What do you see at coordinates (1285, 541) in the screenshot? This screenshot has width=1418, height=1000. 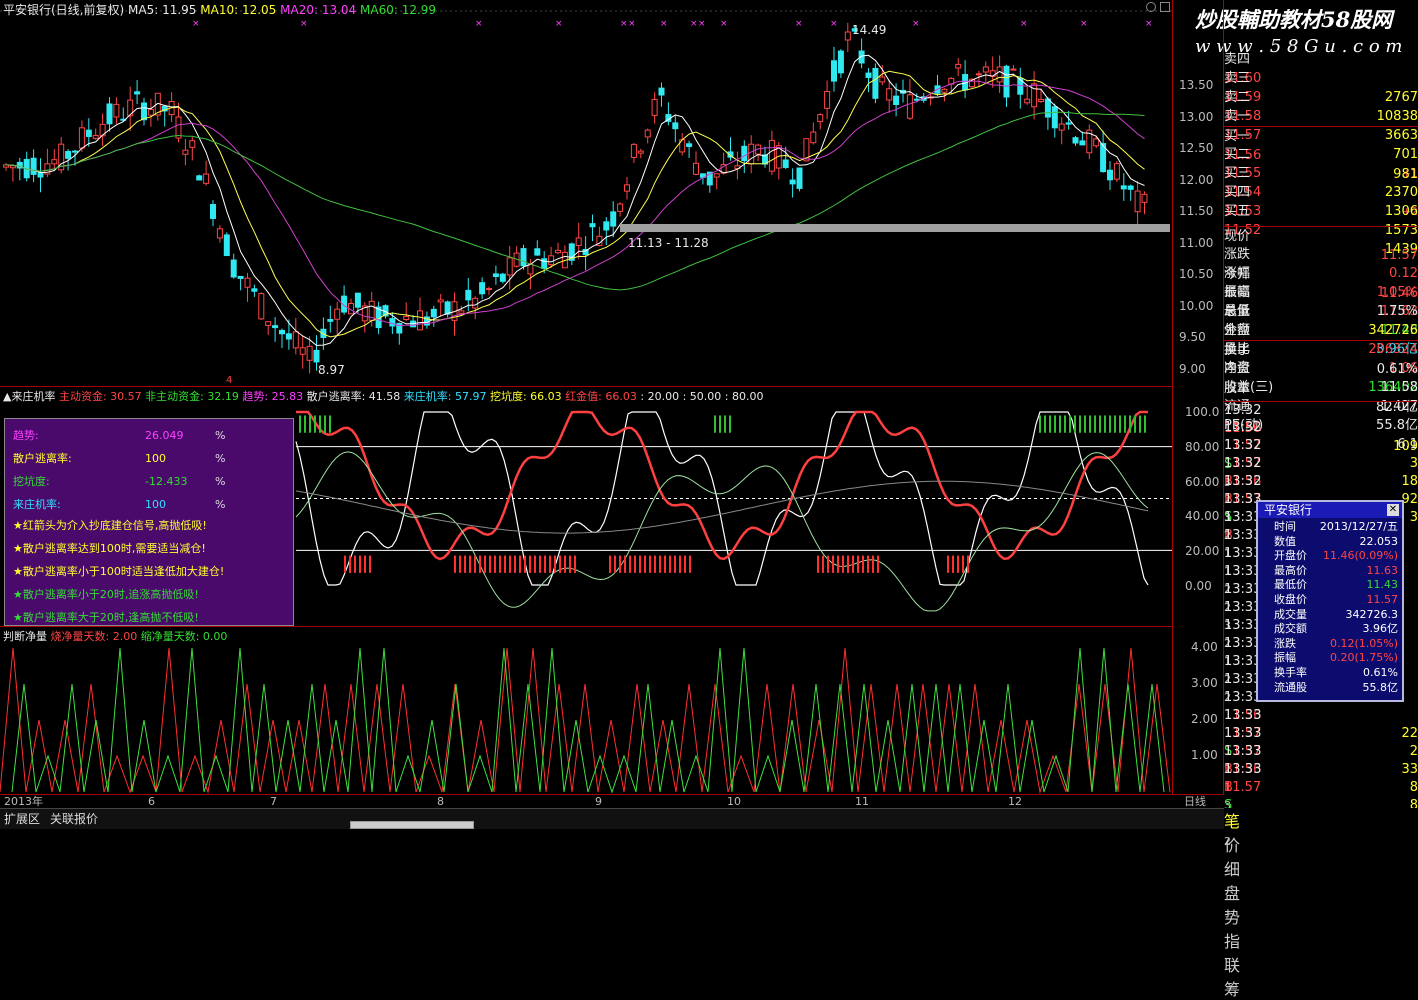 I see `popup-key: 数值` at bounding box center [1285, 541].